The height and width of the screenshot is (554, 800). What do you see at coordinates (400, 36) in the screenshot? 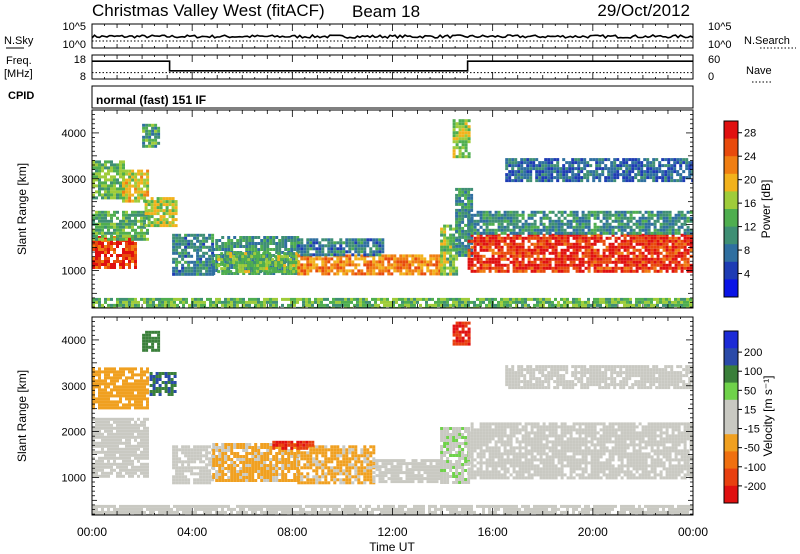
I see `noise-panel: N.Sky 10^5 10^0 10^5 10^0 N.Search` at bounding box center [400, 36].